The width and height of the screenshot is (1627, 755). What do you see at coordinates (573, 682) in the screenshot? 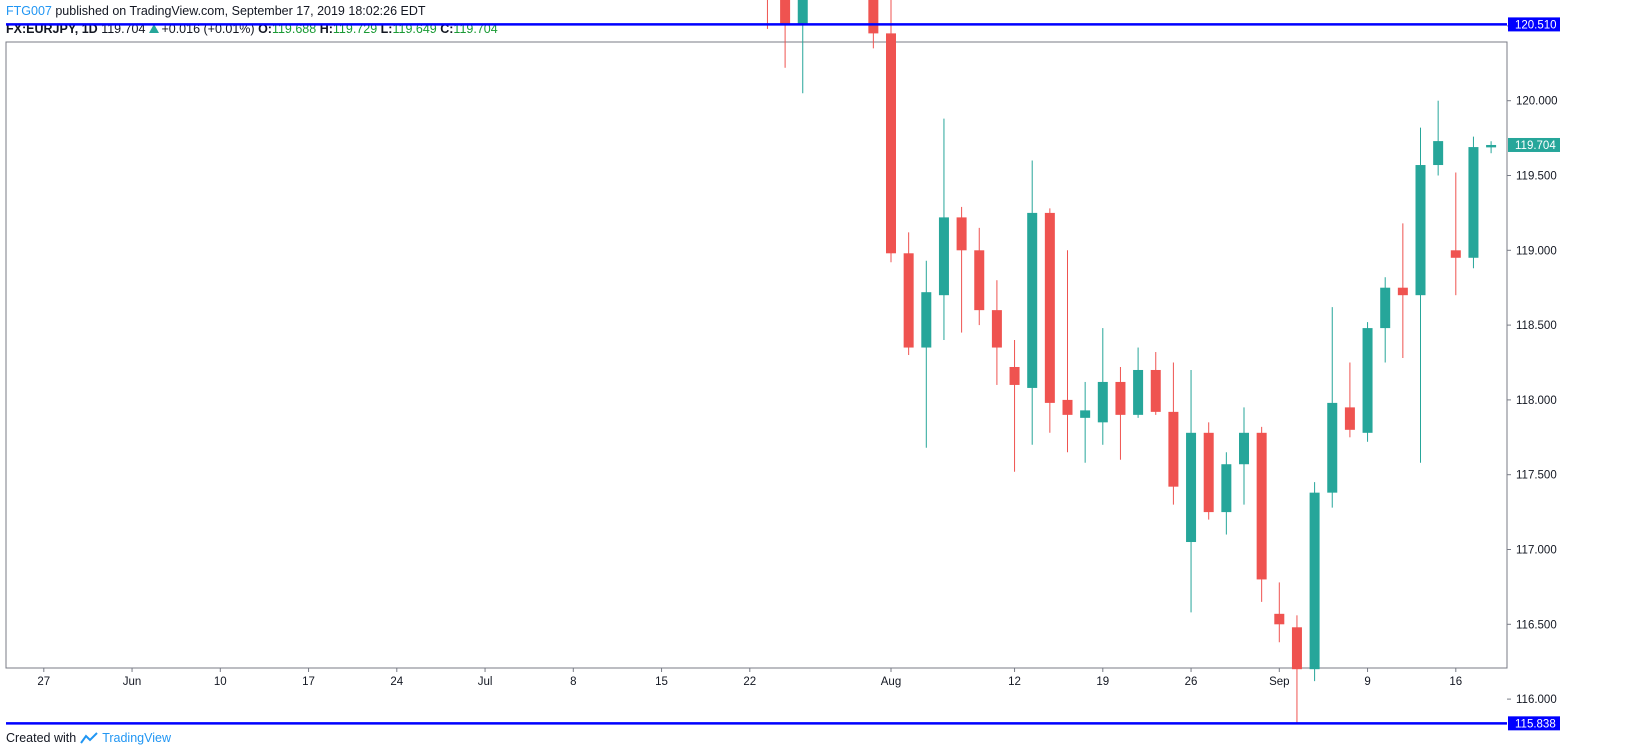
I see `x-tick-label: 8` at bounding box center [573, 682].